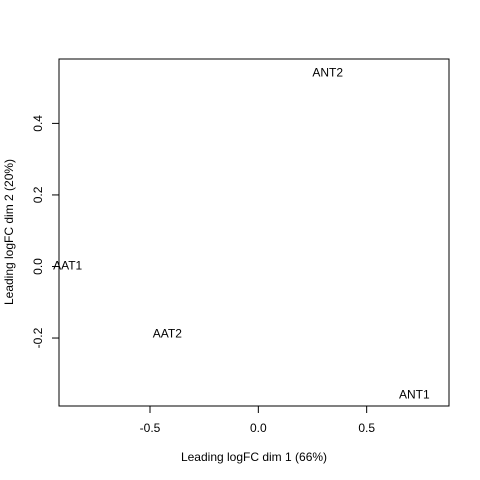 Image resolution: width=480 pixels, height=480 pixels. What do you see at coordinates (258, 428) in the screenshot?
I see `x-tick-label: 0.0` at bounding box center [258, 428].